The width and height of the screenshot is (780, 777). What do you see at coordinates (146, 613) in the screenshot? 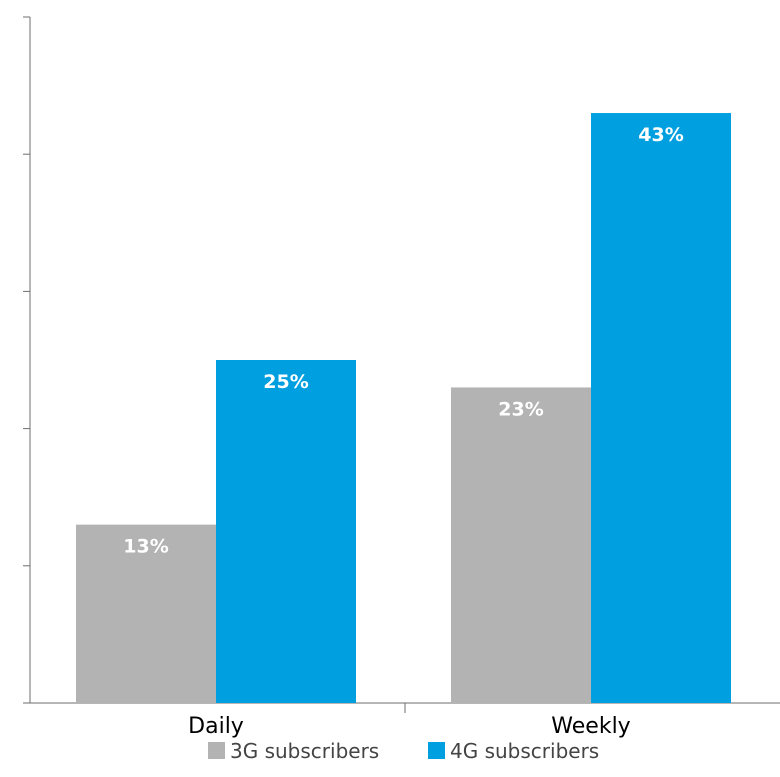
I see `bar-3g-subscribers-daily` at bounding box center [146, 613].